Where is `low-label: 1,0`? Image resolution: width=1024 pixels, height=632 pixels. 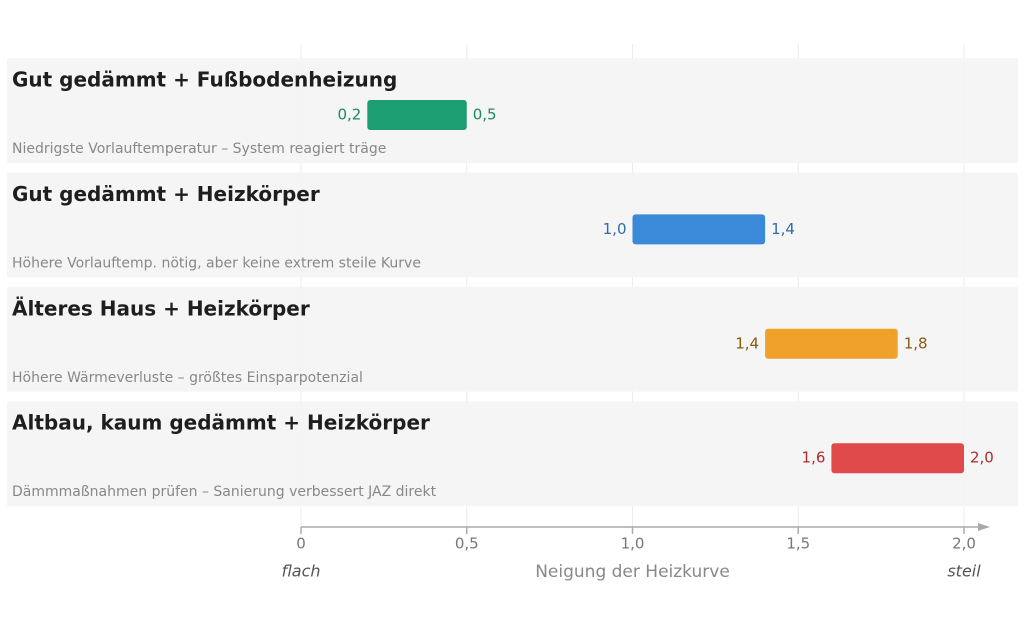 low-label: 1,0 is located at coordinates (615, 229).